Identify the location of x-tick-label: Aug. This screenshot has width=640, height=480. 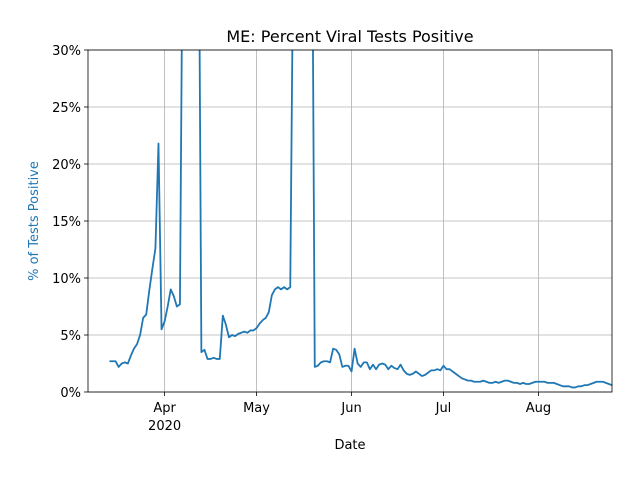
(538, 408).